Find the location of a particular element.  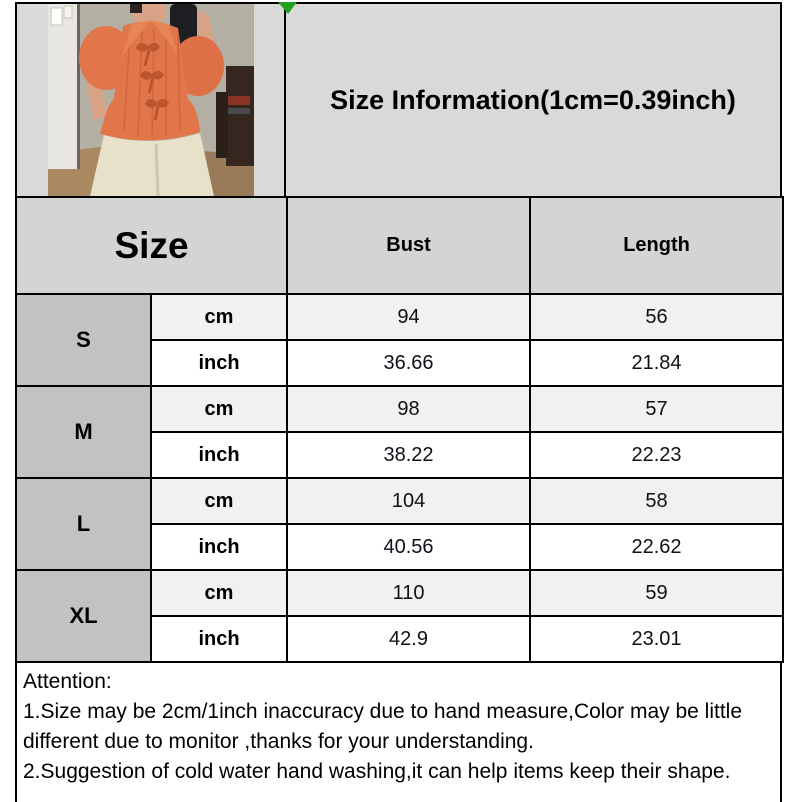

table-row: inch 36.66 21.84 is located at coordinates (400, 363).